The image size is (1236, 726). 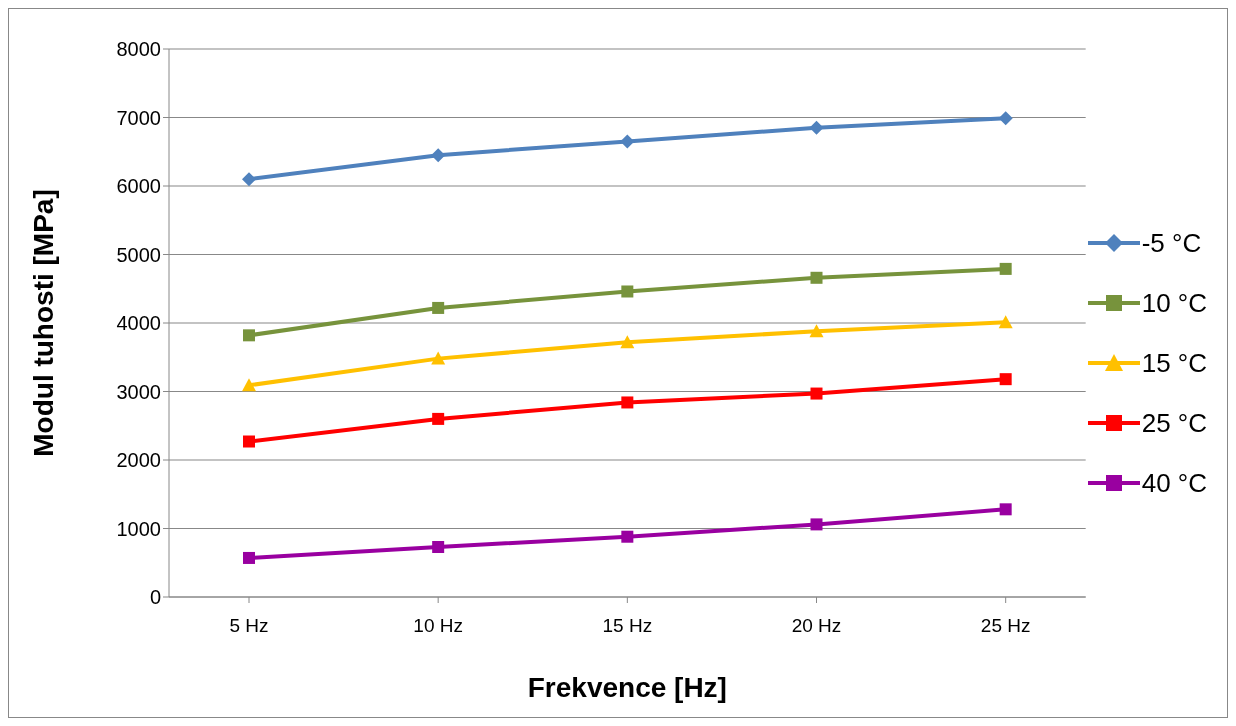 I want to click on y-axis-title: Modul tuhosti [MPa], so click(x=43, y=323).